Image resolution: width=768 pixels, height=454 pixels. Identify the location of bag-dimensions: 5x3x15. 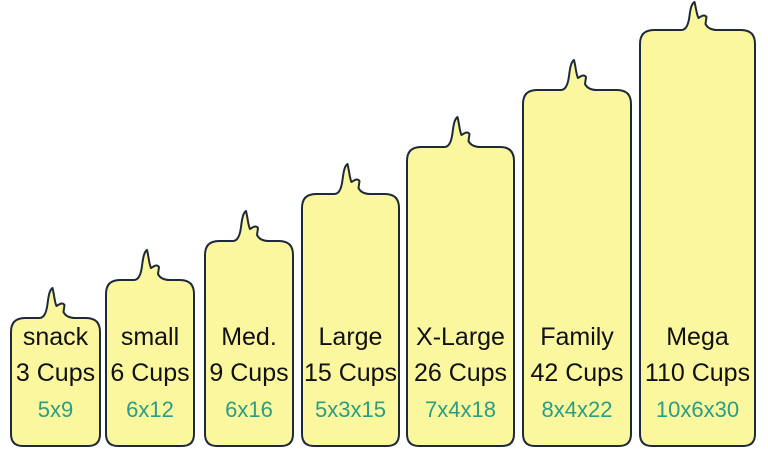
(350, 409).